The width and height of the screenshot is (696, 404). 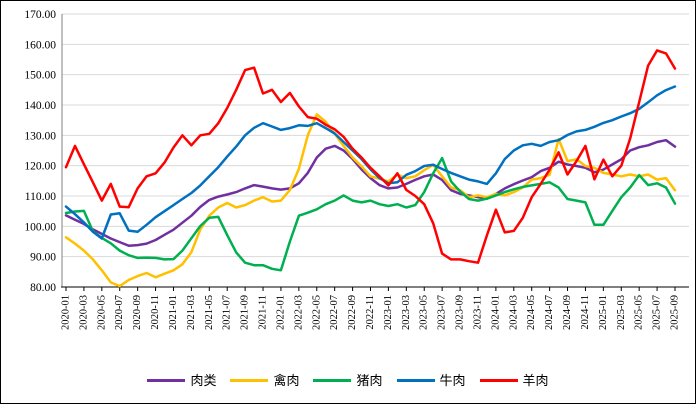 What do you see at coordinates (442, 312) in the screenshot?
I see `x-axis-tick-label: 2023-07` at bounding box center [442, 312].